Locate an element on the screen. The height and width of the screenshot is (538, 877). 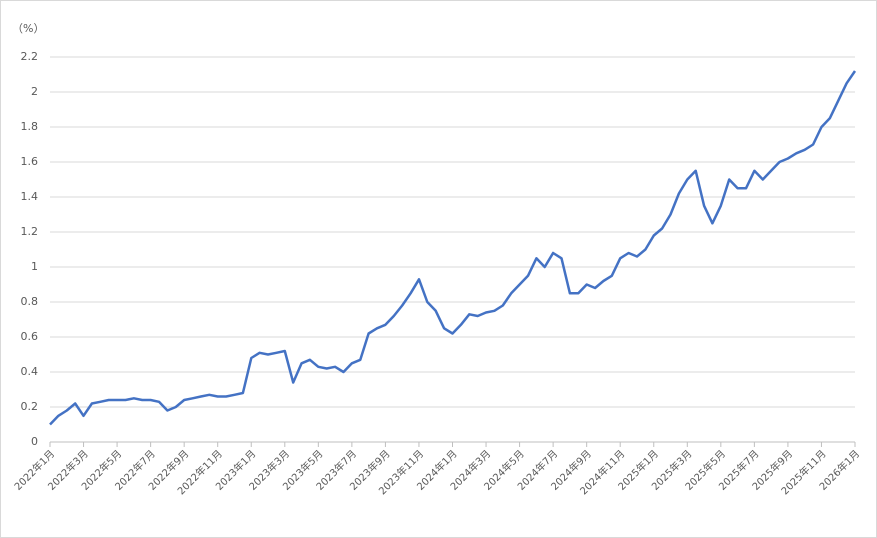
y-tick-label: 1.2 is located at coordinates (30, 231).